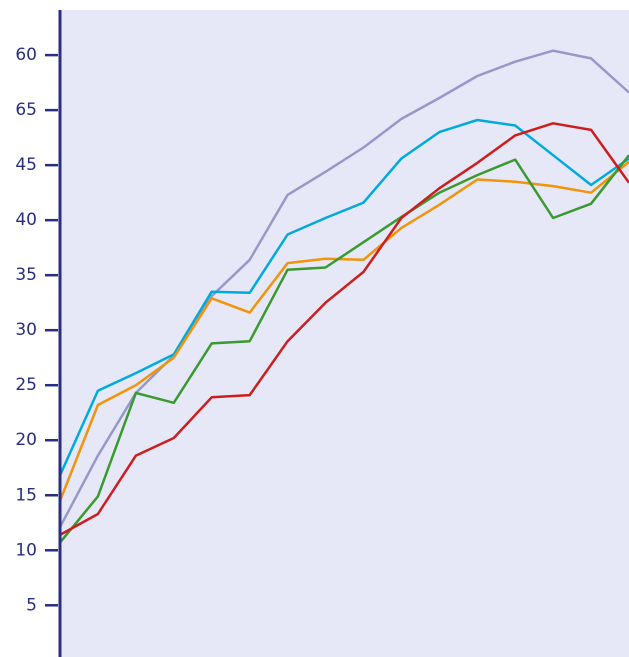 Image resolution: width=629 pixels, height=657 pixels. Describe the element at coordinates (26, 495) in the screenshot. I see `y-tick-label: 15` at that location.